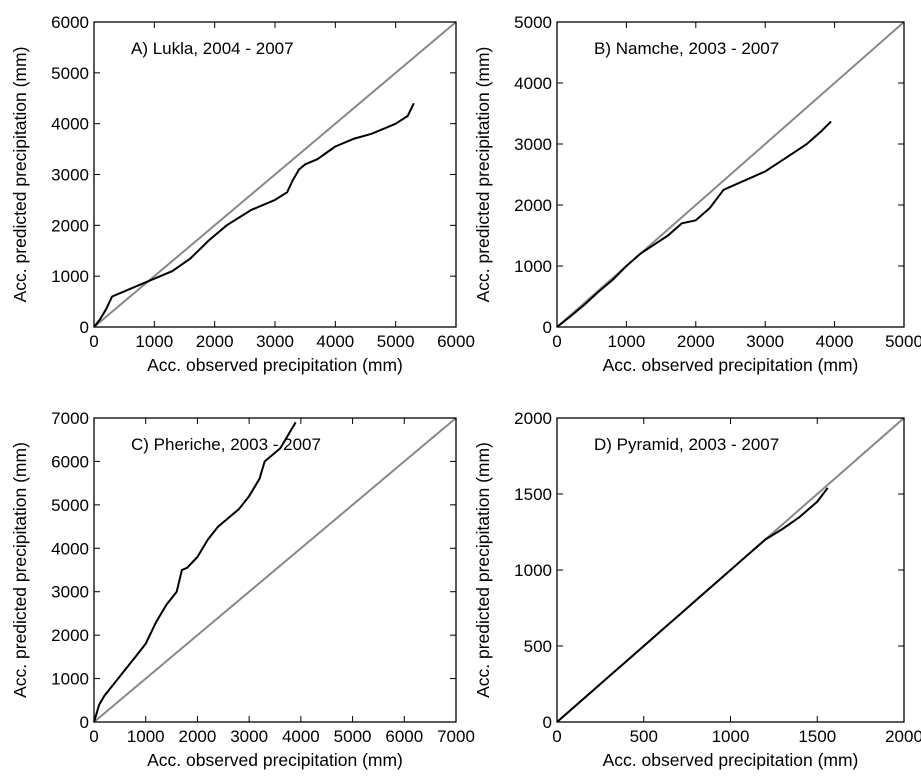 This screenshot has height=778, width=921. I want to click on panel-title: D) Pyramid, 2003 - 2007, so click(686, 444).